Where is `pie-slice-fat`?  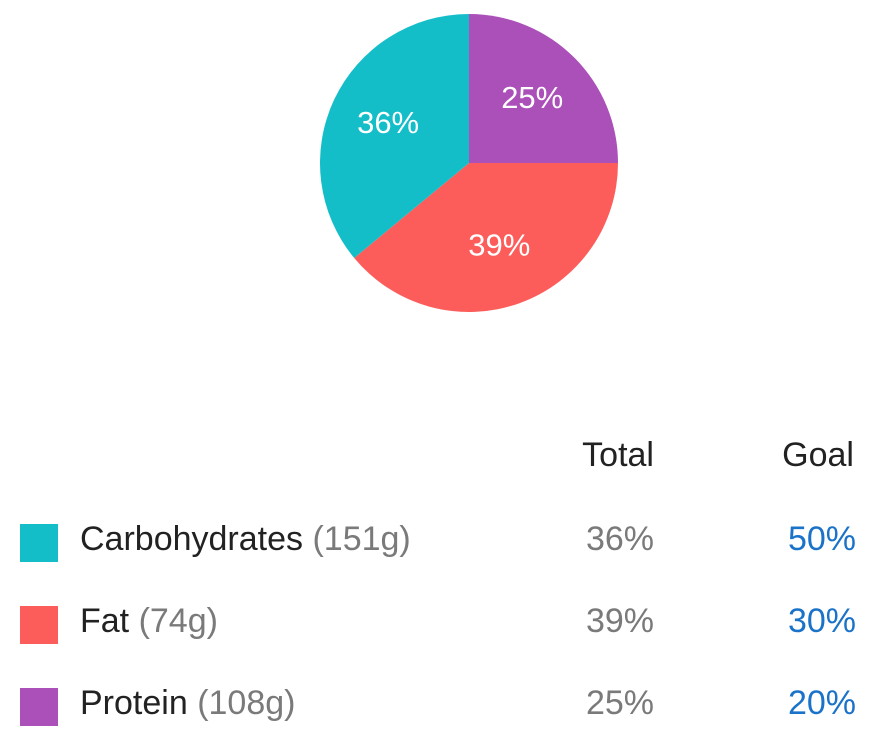
pie-slice-fat is located at coordinates (486, 238).